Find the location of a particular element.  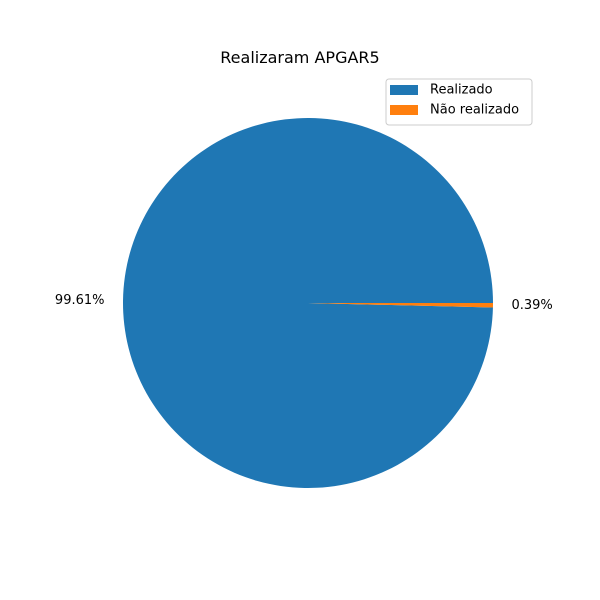

legend-label-0: Realizado is located at coordinates (461, 90).